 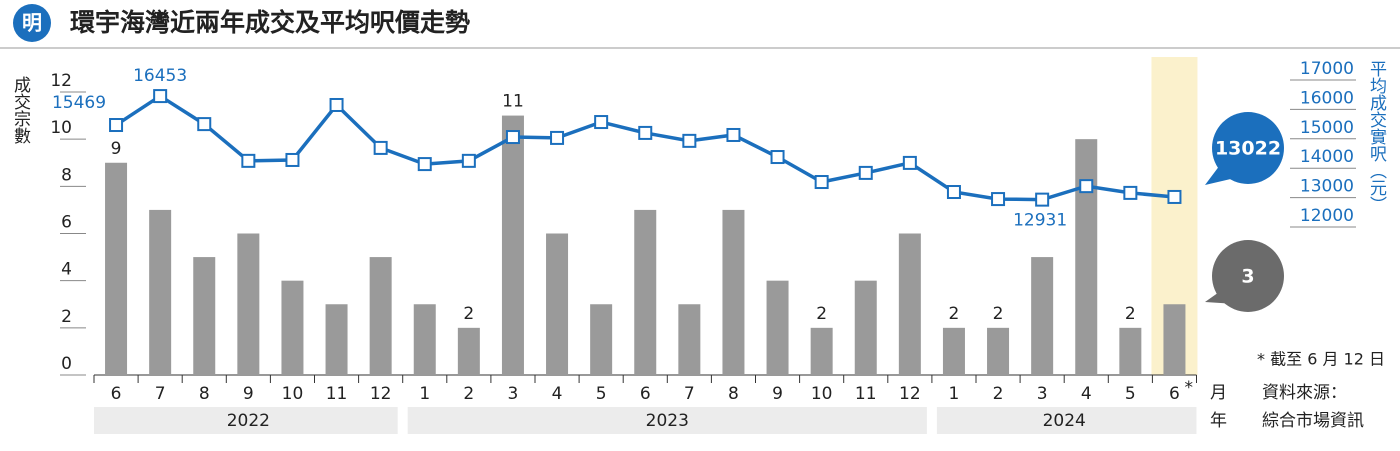 What do you see at coordinates (910, 394) in the screenshot?
I see `x-tick-label: 12` at bounding box center [910, 394].